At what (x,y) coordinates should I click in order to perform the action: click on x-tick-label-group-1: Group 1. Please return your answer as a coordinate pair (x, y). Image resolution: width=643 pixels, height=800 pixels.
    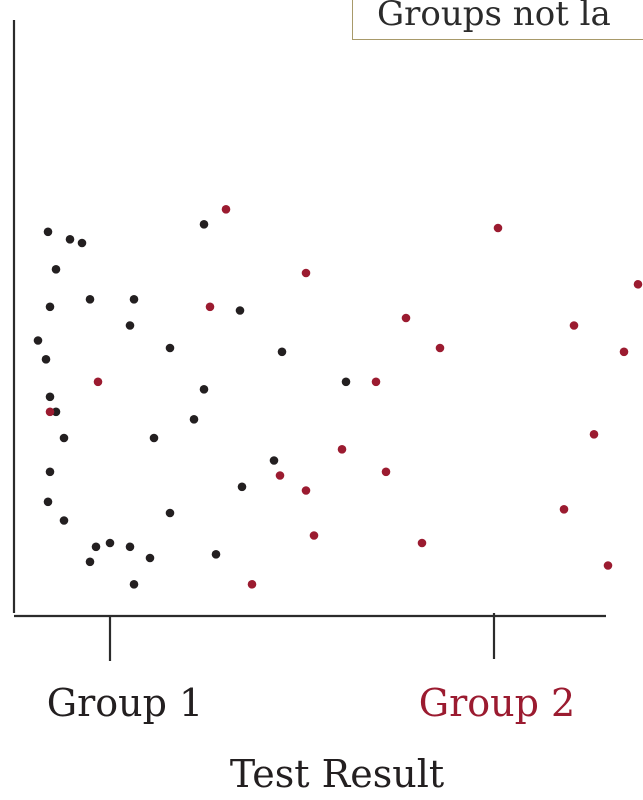
    Looking at the image, I should click on (125, 703).